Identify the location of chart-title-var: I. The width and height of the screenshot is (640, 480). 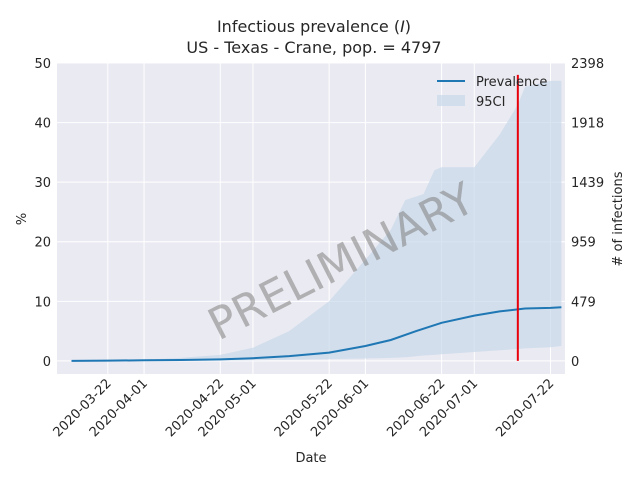
(402, 26).